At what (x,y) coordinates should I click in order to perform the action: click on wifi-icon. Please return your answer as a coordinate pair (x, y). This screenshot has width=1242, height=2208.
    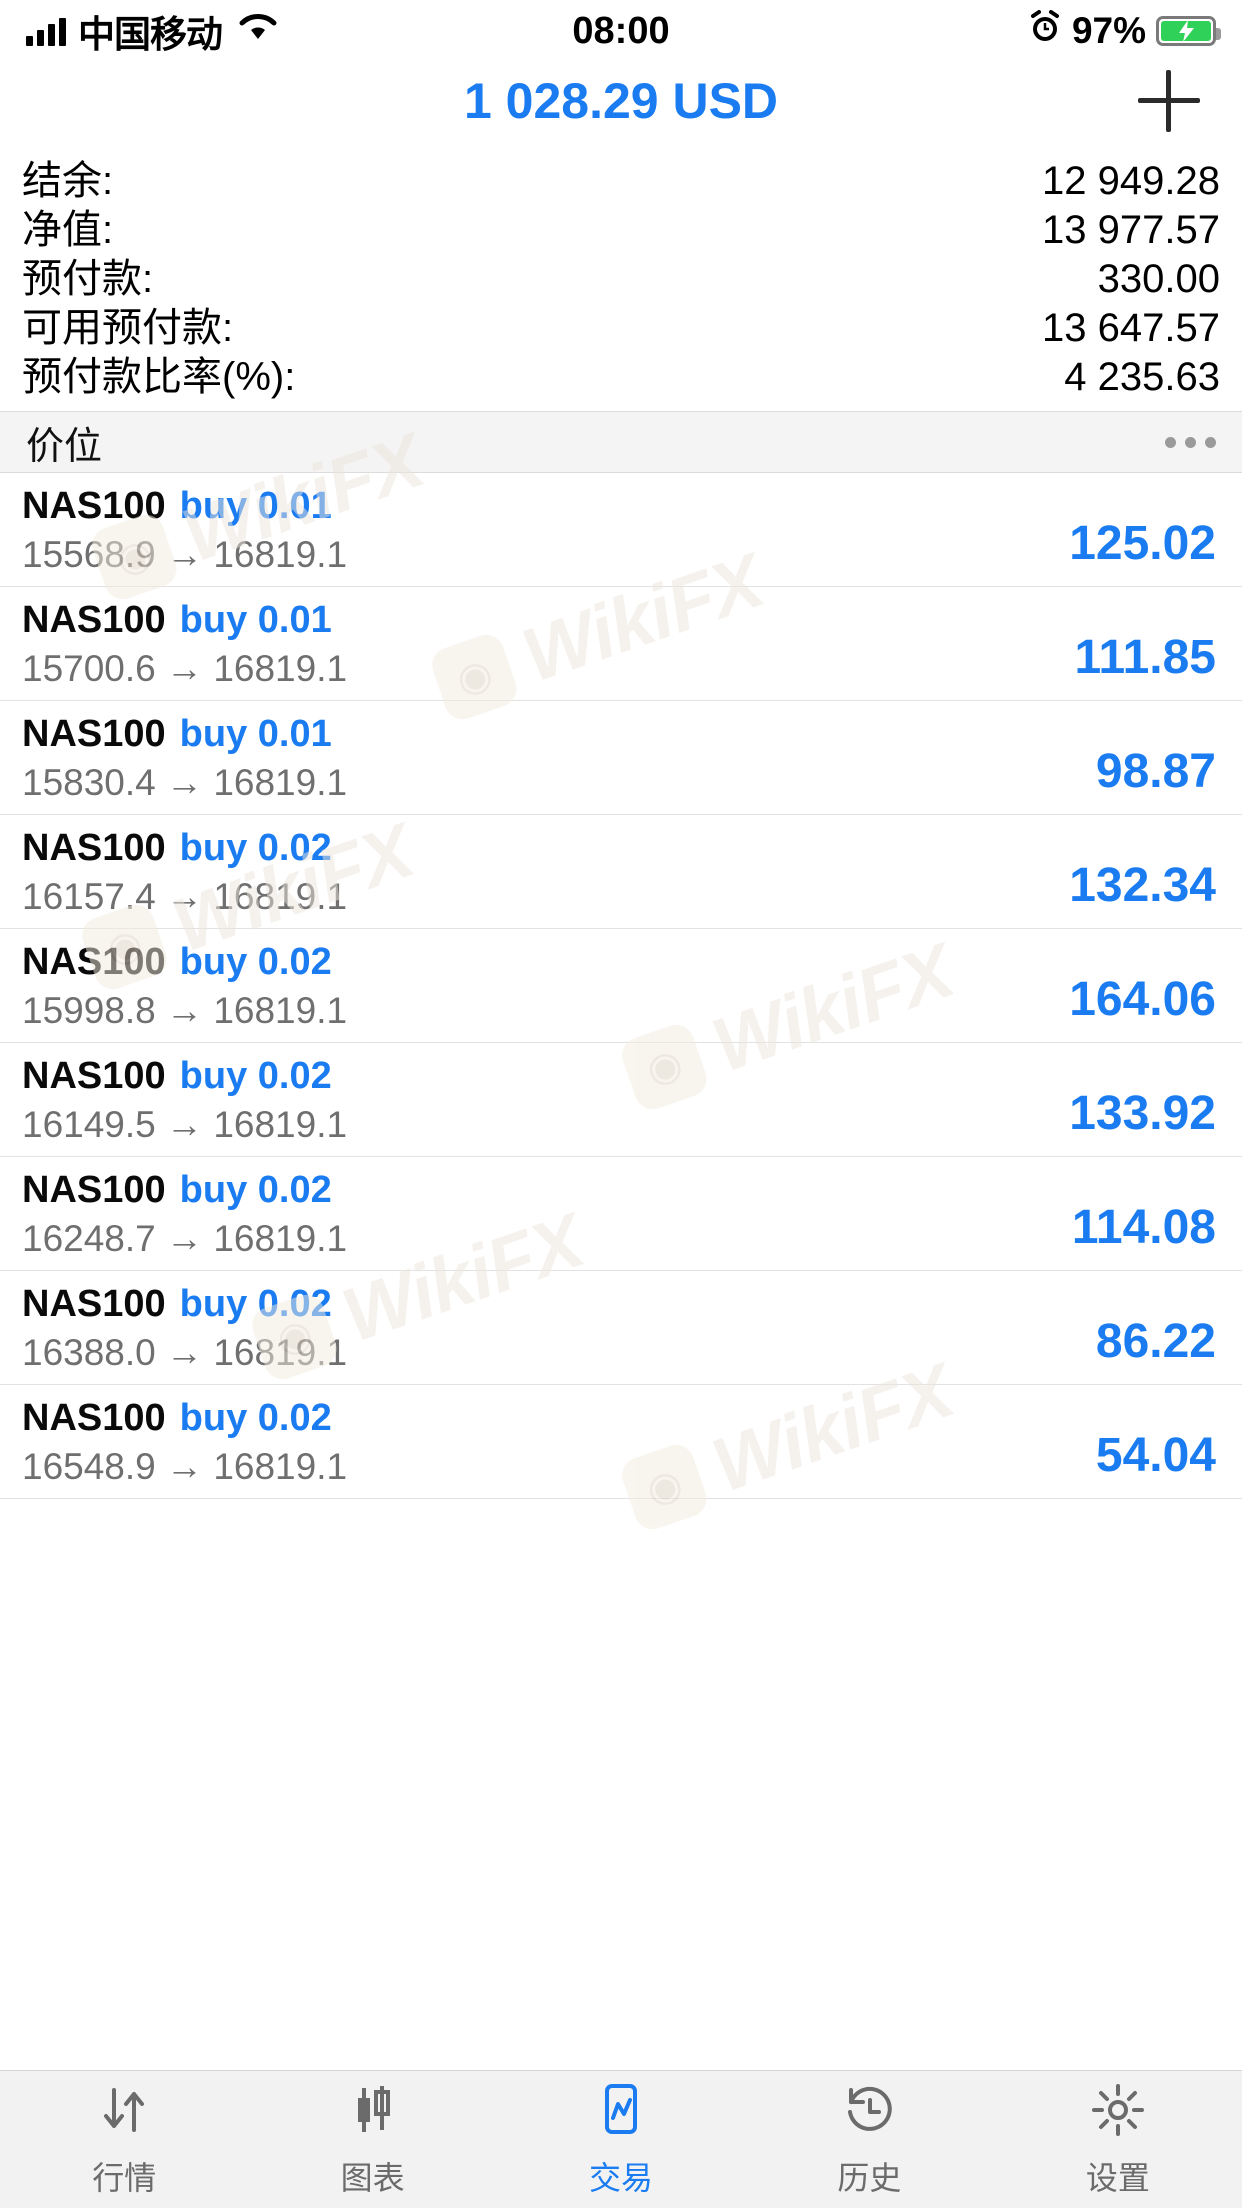
    Looking at the image, I should click on (258, 31).